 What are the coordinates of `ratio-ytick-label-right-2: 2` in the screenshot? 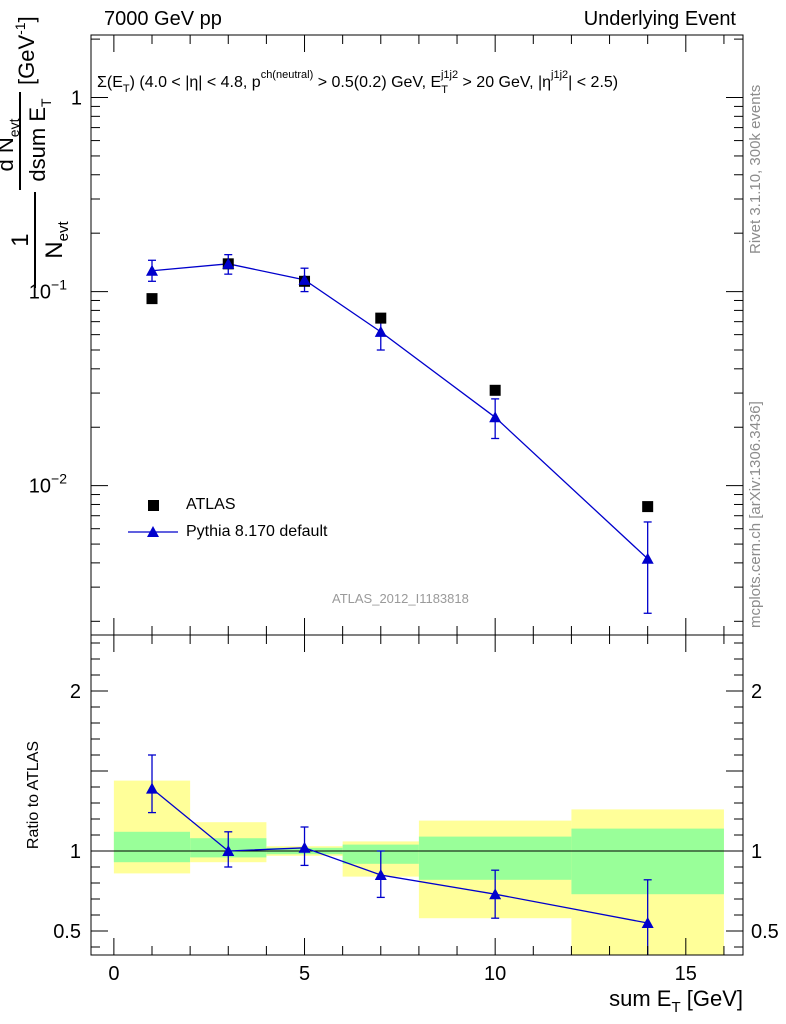 It's located at (756, 692).